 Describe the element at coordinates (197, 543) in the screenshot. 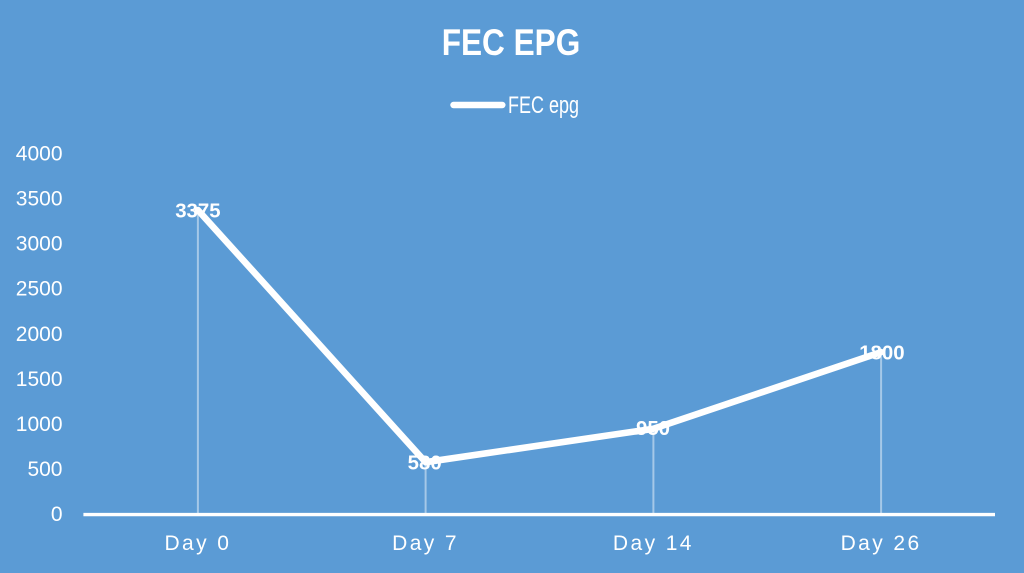

I see `svg-text: Day 0` at that location.